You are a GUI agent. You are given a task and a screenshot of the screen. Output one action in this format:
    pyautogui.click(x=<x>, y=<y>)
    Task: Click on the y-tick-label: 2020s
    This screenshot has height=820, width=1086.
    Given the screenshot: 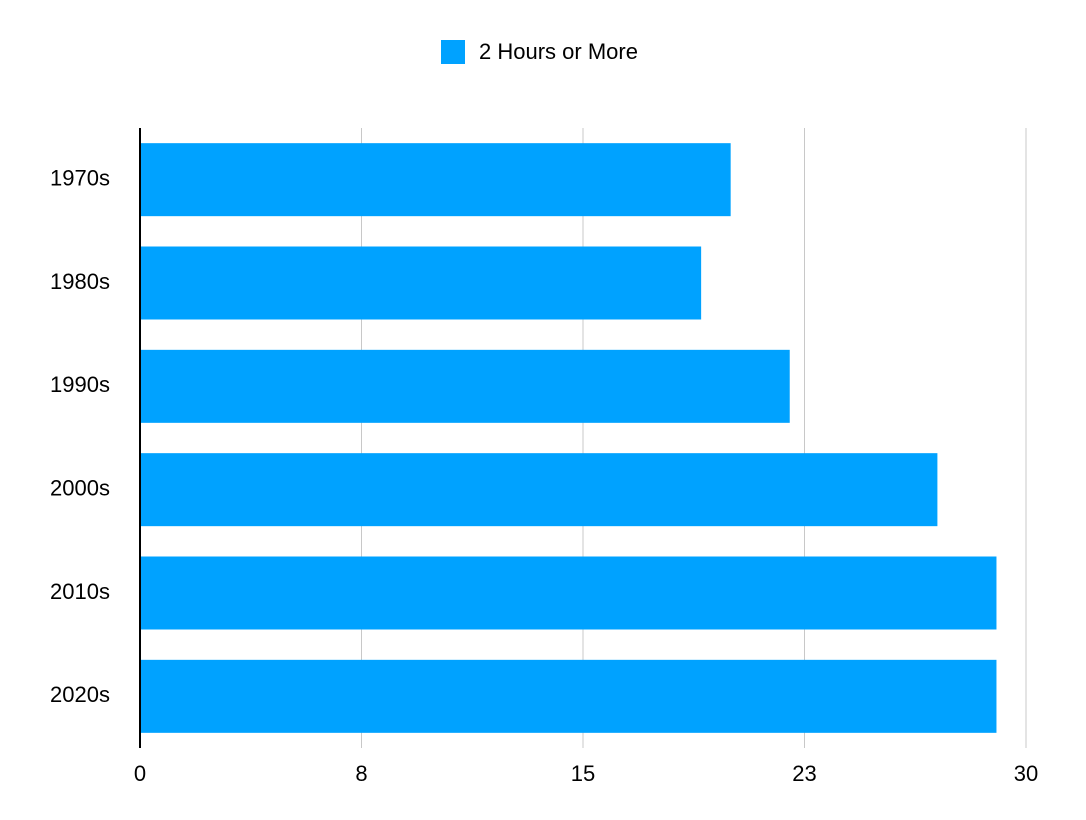 What is the action you would take?
    pyautogui.click(x=80, y=694)
    